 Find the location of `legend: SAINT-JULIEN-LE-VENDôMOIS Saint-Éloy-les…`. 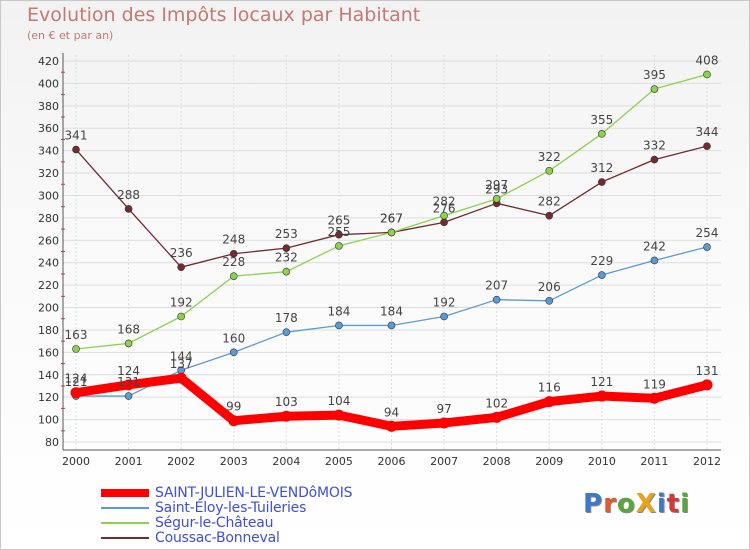

legend: SAINT-JULIEN-LE-VENDôMOIS Saint-Éloy-les… is located at coordinates (227, 515).